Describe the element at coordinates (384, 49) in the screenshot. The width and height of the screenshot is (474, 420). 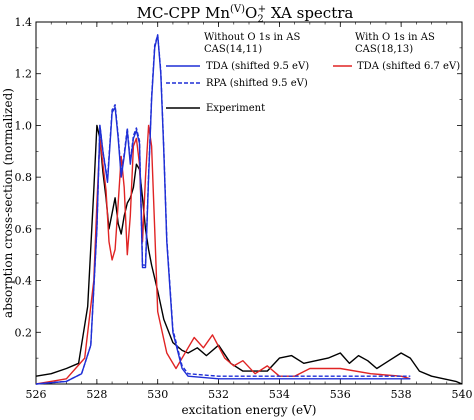
I see `legend-group2-heading-line2: CAS(18,13)` at that location.